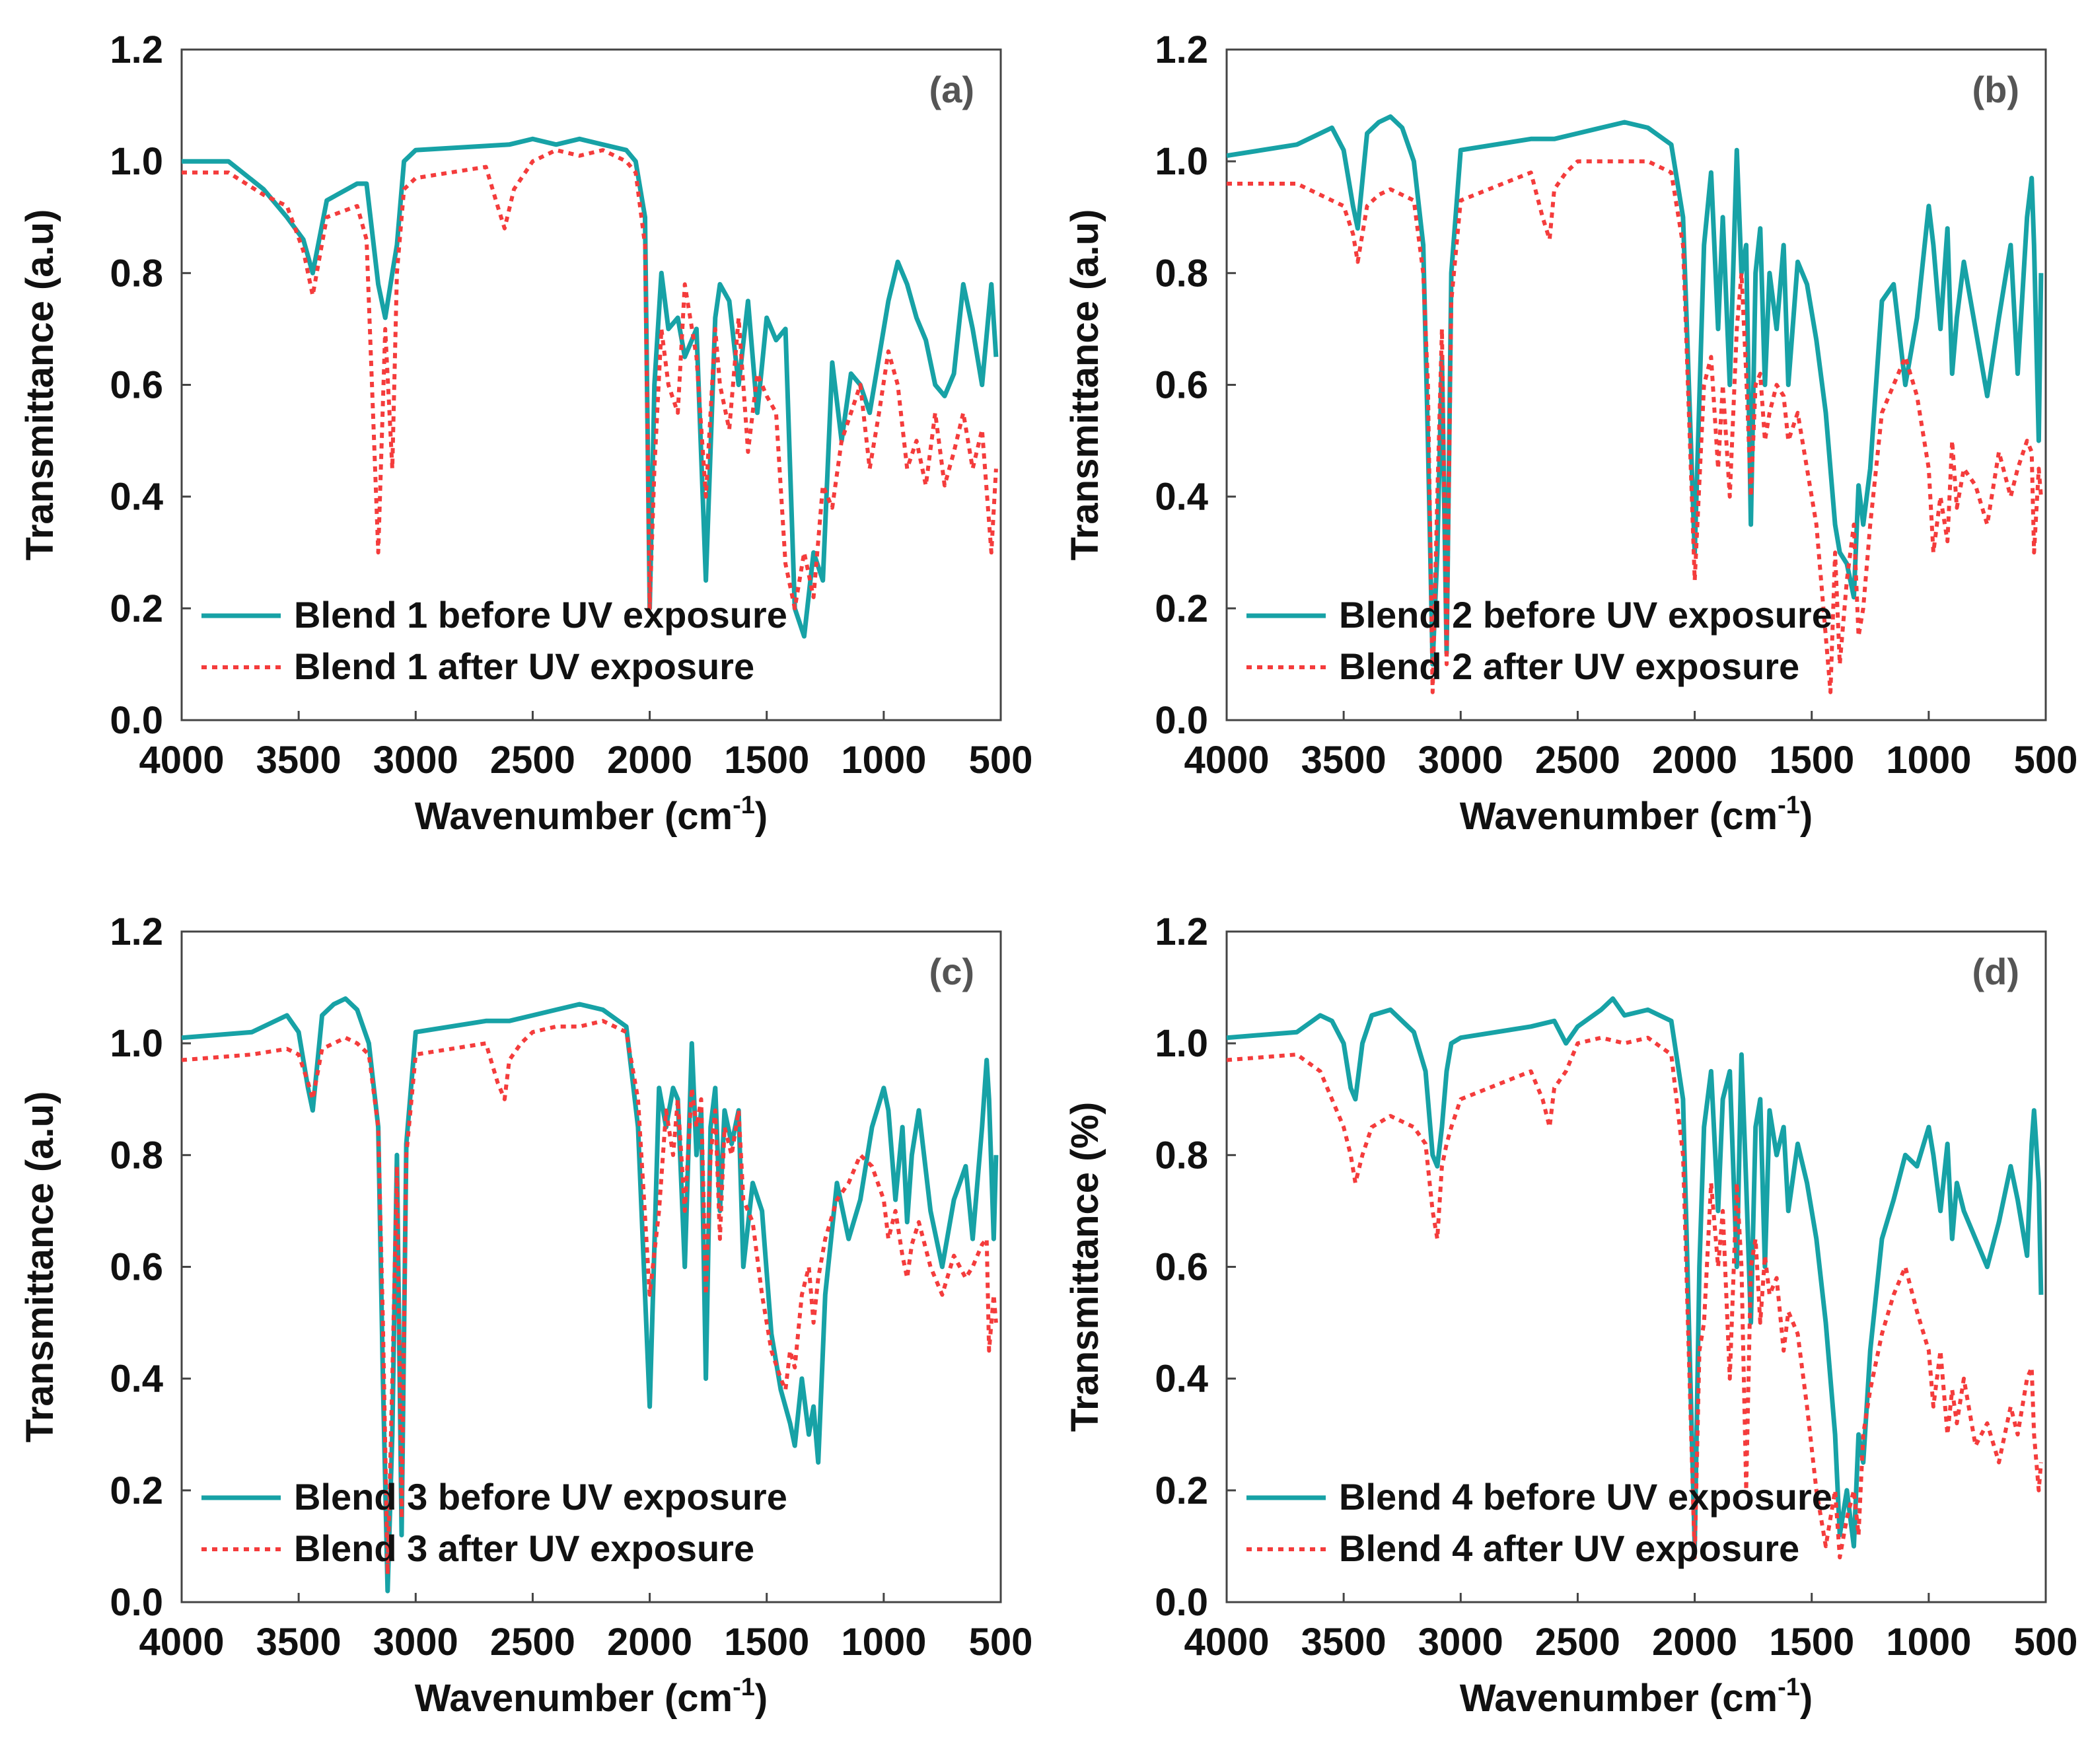 The width and height of the screenshot is (2090, 1764). I want to click on panel-label: (a), so click(951, 89).